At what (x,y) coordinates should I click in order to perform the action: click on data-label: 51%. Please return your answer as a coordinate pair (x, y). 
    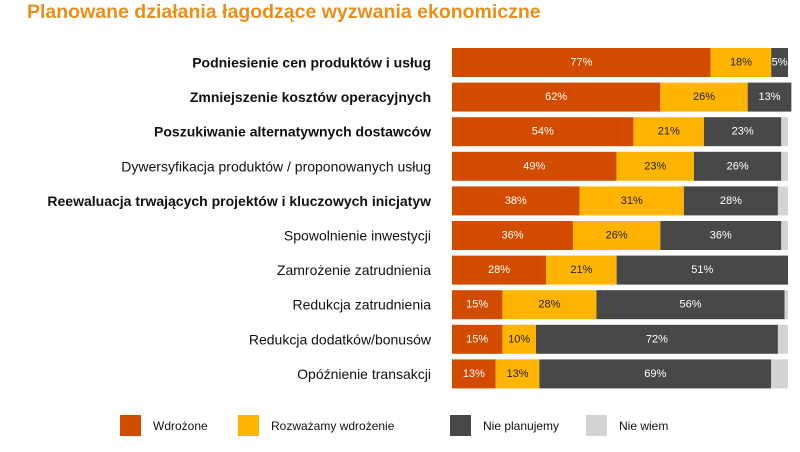
    Looking at the image, I should click on (702, 270).